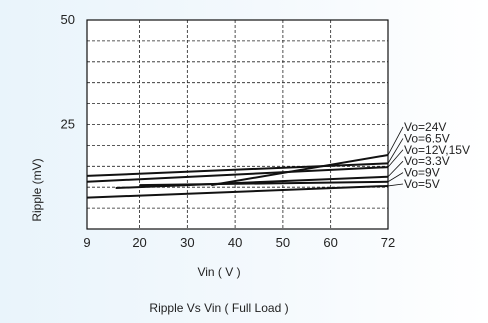 This screenshot has width=488, height=323. I want to click on legend-label: Vo=6.5V, so click(427, 138).